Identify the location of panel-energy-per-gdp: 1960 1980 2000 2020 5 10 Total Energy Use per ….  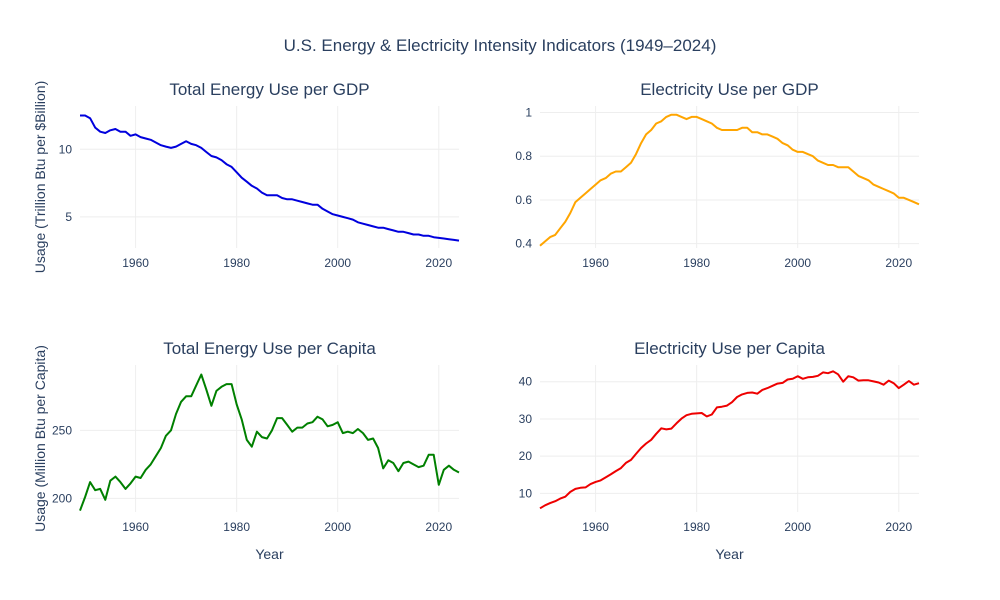
(246, 176).